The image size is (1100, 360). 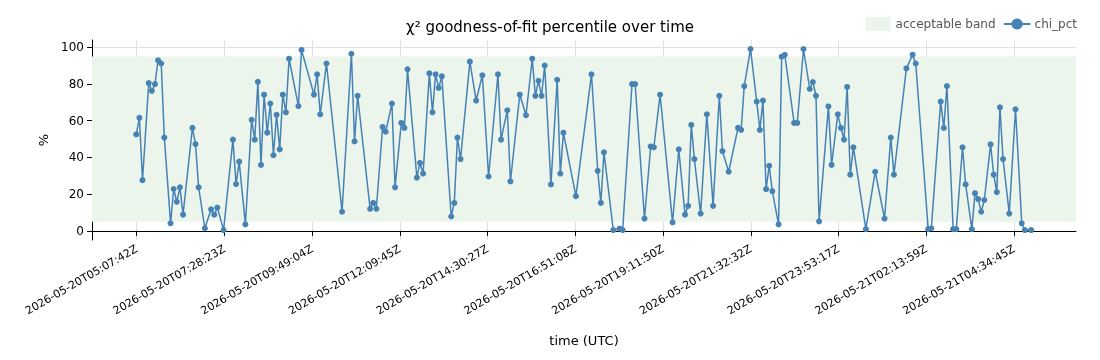 I want to click on legend-label: chi_pct, so click(x=1056, y=24).